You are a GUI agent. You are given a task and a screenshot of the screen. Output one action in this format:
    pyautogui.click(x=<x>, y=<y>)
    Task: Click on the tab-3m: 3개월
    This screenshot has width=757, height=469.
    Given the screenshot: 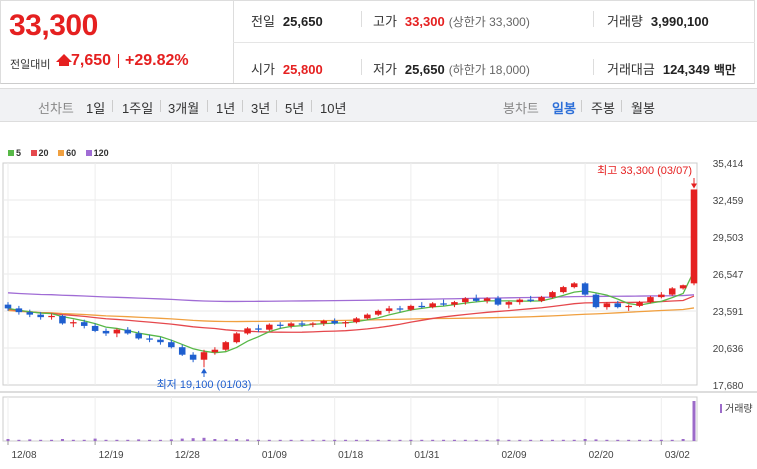 What is the action you would take?
    pyautogui.click(x=184, y=108)
    